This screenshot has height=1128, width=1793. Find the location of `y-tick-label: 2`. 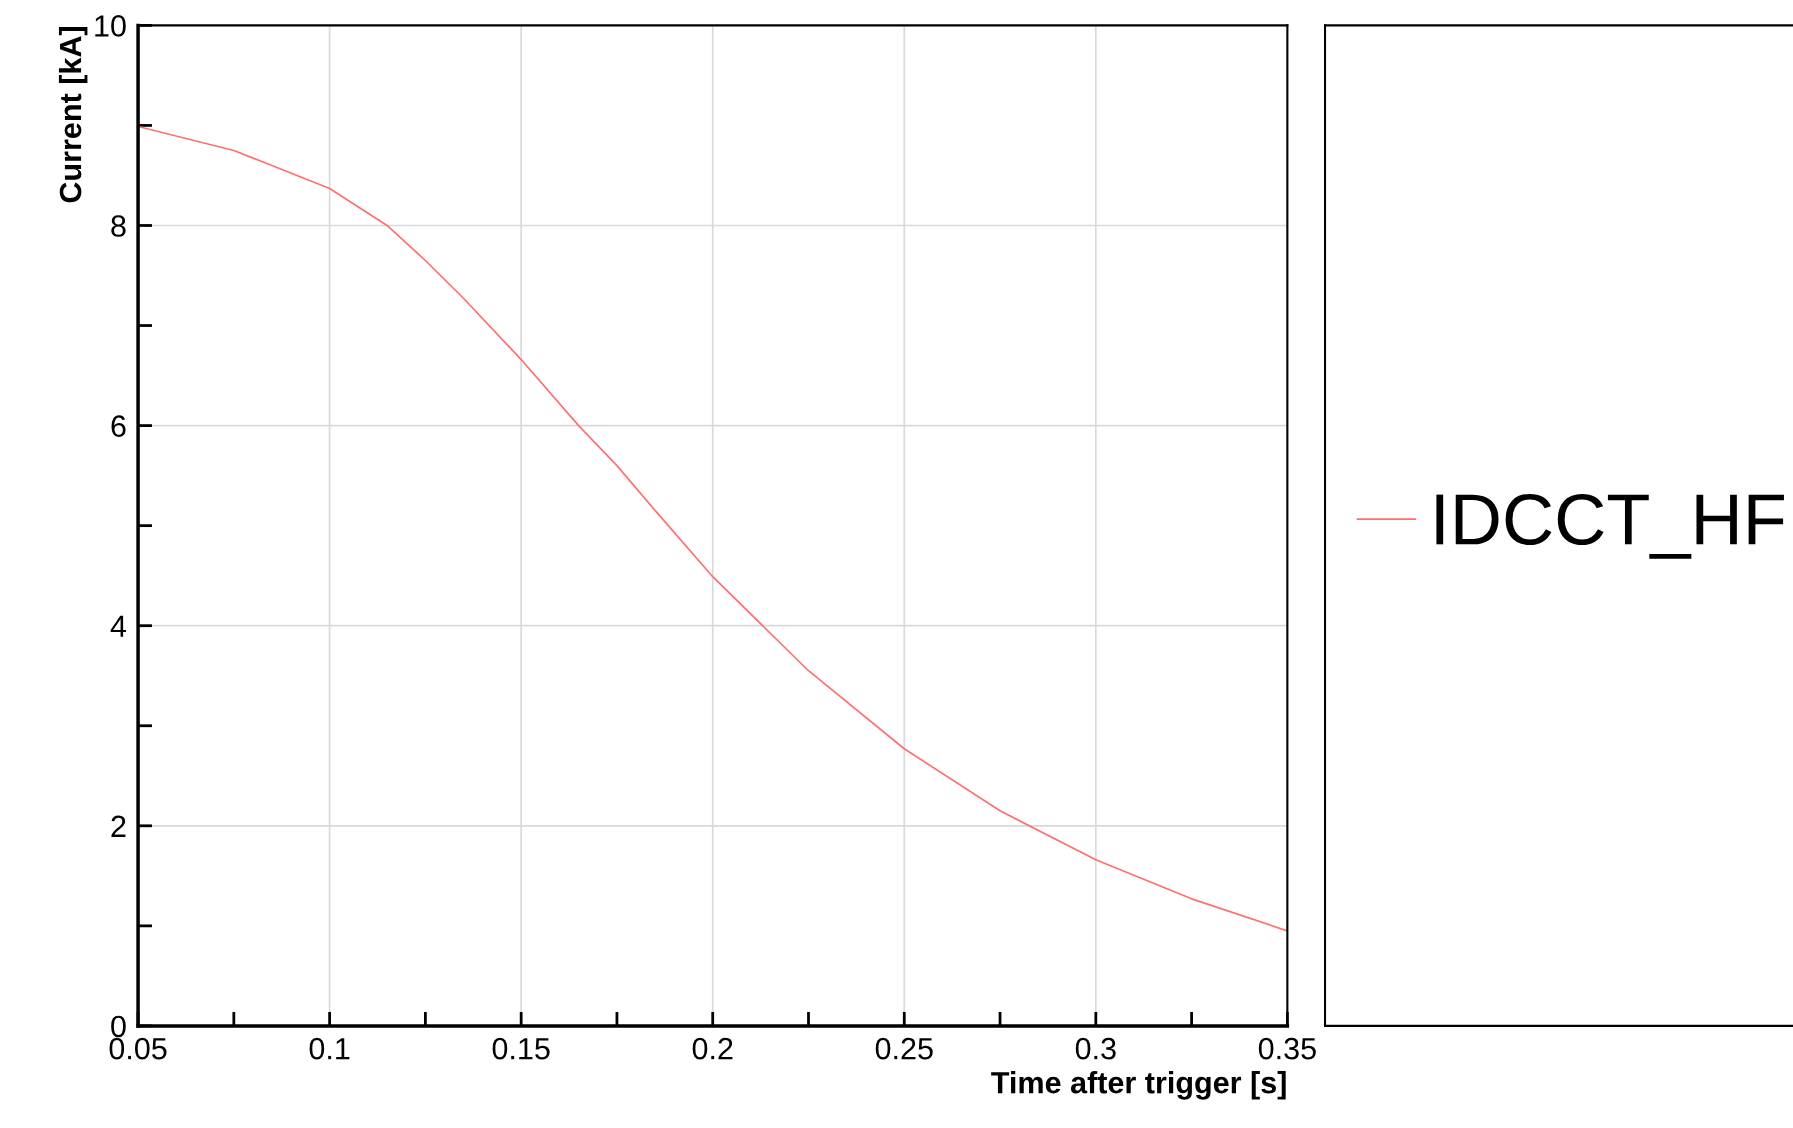

y-tick-label: 2 is located at coordinates (118, 826).